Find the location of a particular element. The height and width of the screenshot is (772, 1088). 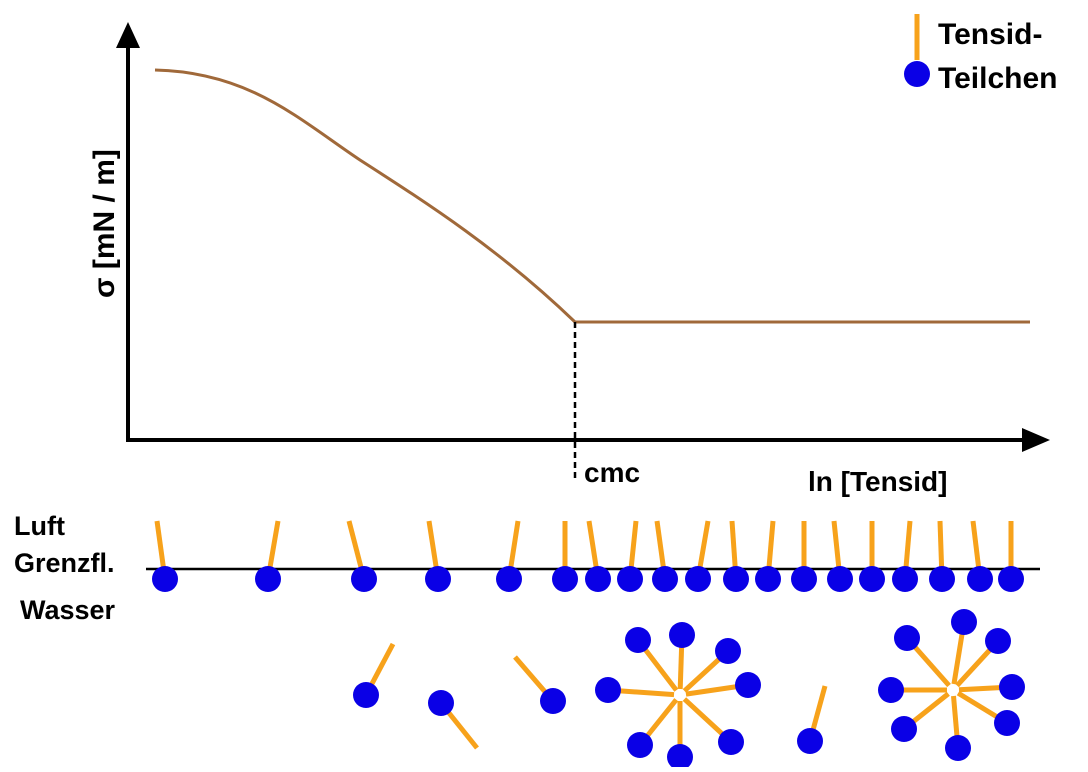

layer-label-interface: Grenzfl. is located at coordinates (64, 563).